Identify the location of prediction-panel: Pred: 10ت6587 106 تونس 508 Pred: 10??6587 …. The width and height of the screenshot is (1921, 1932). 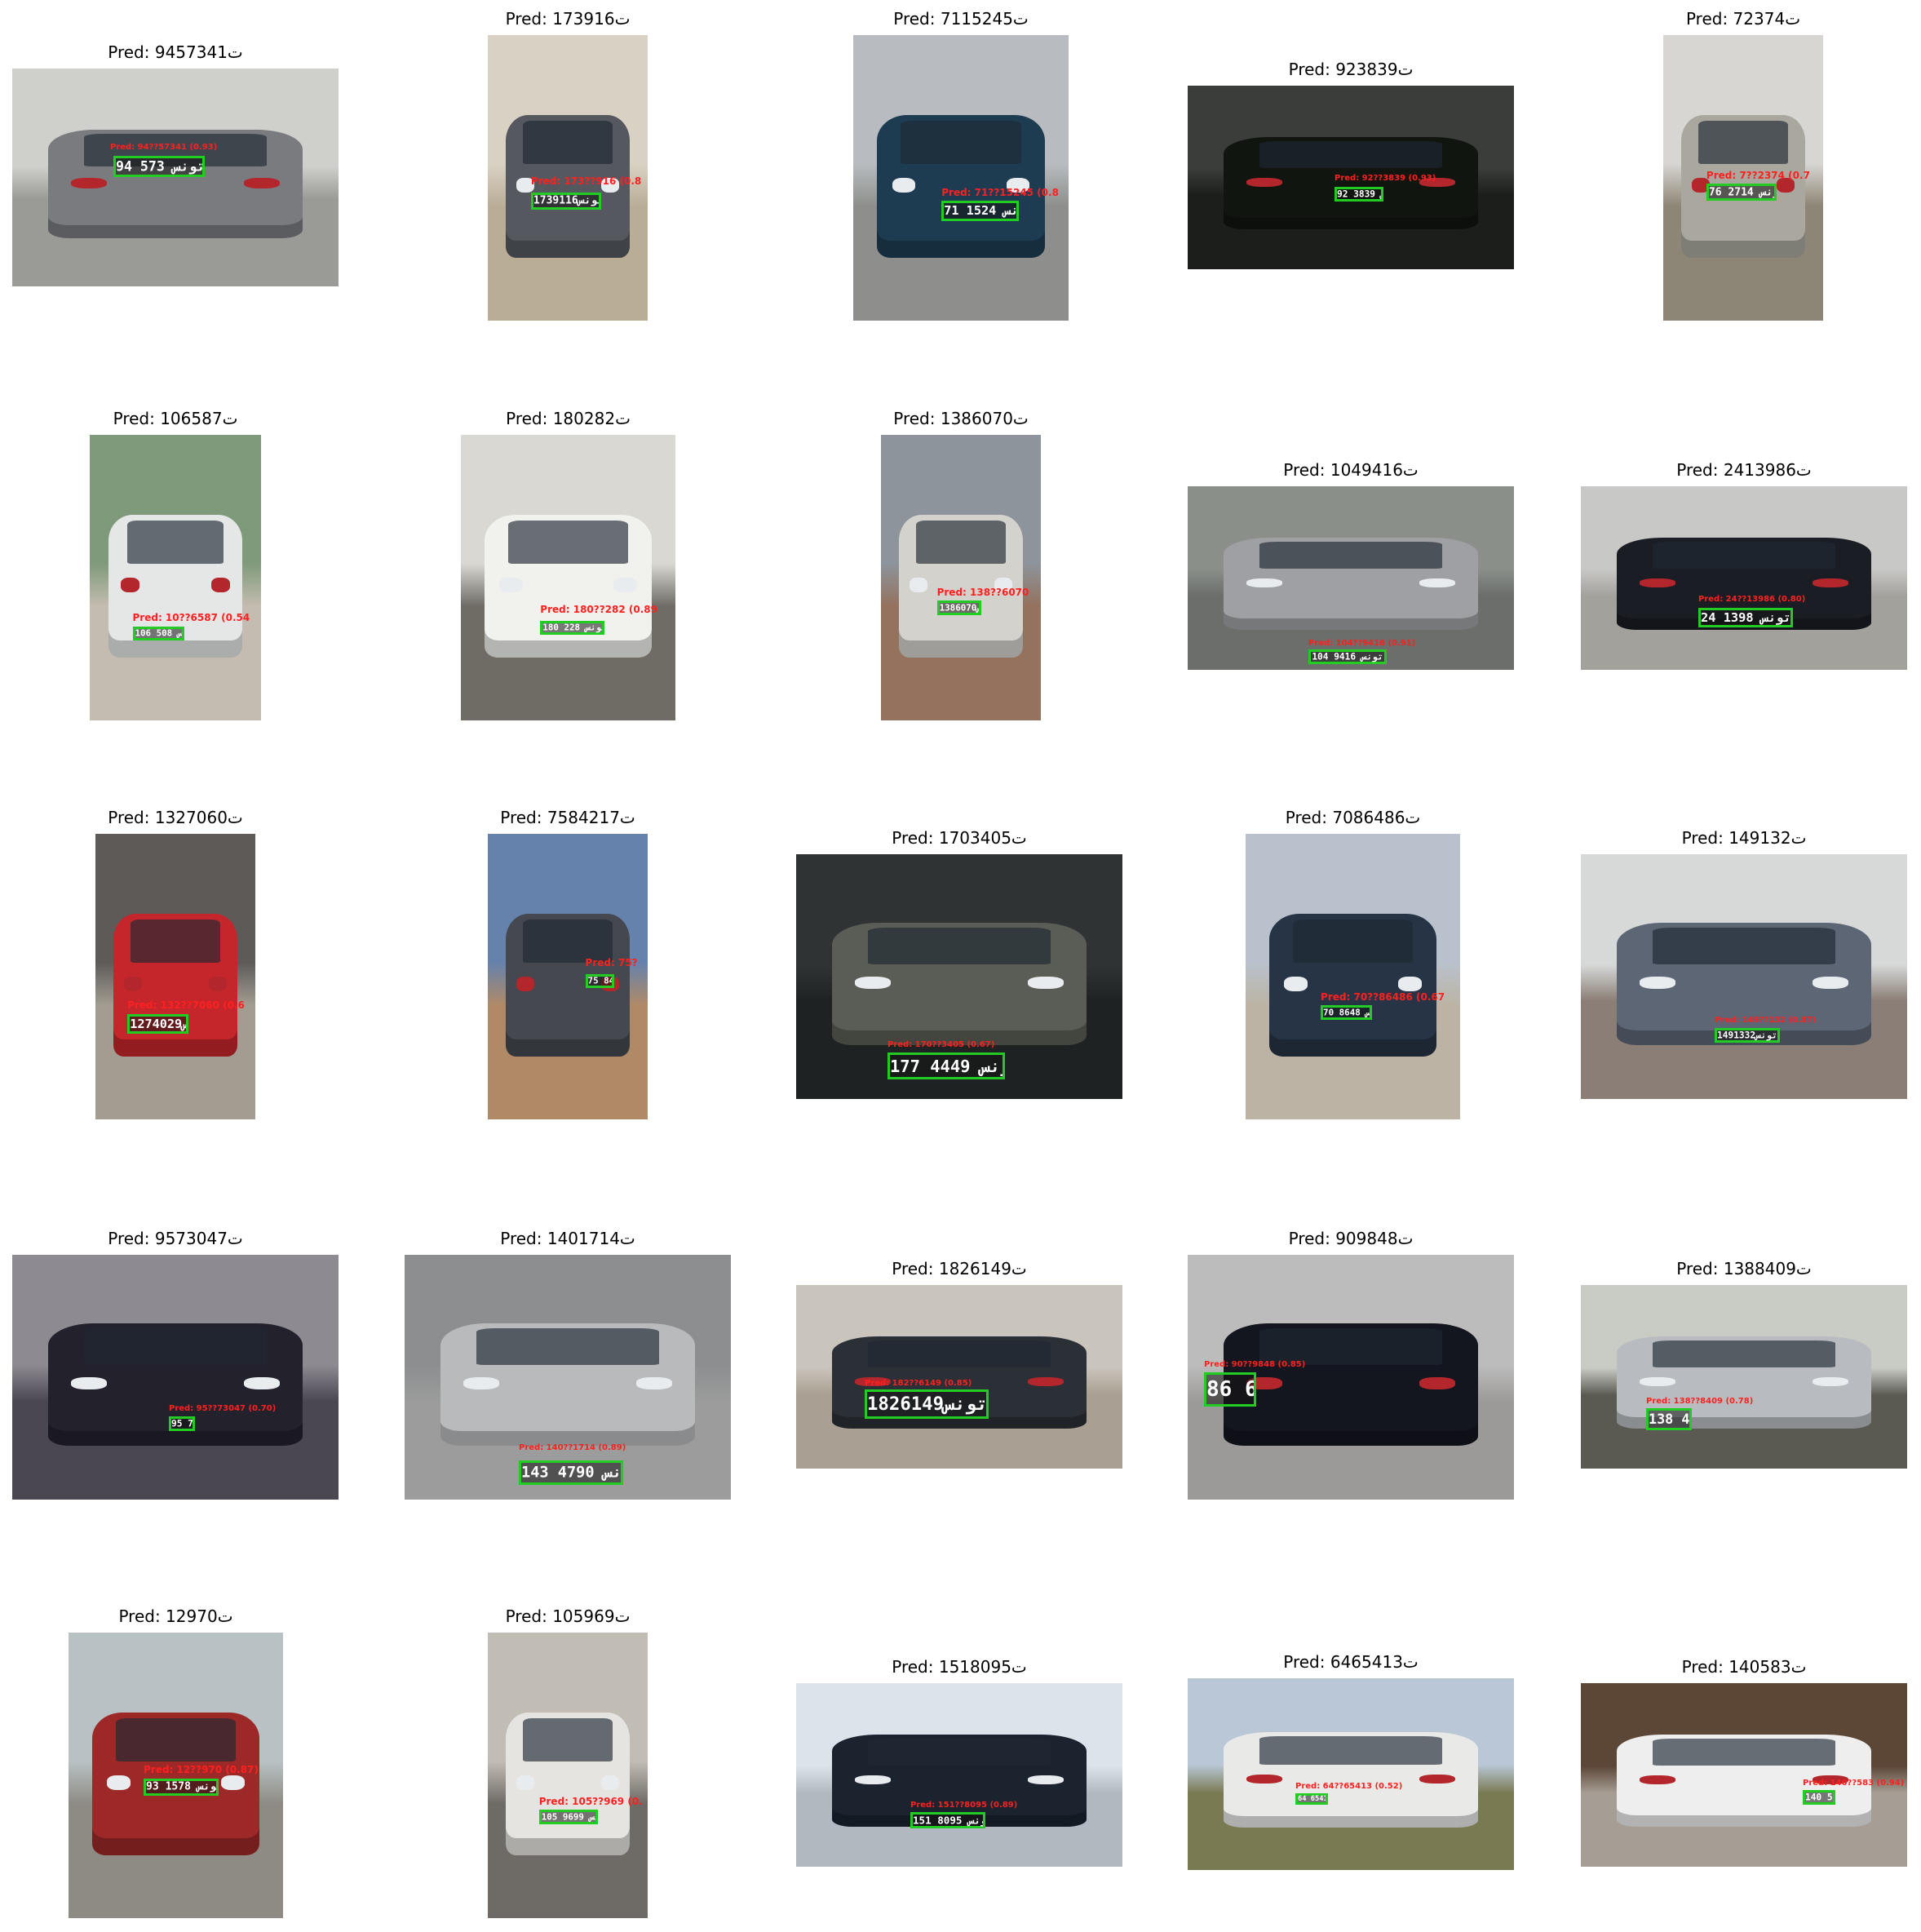
(176, 561).